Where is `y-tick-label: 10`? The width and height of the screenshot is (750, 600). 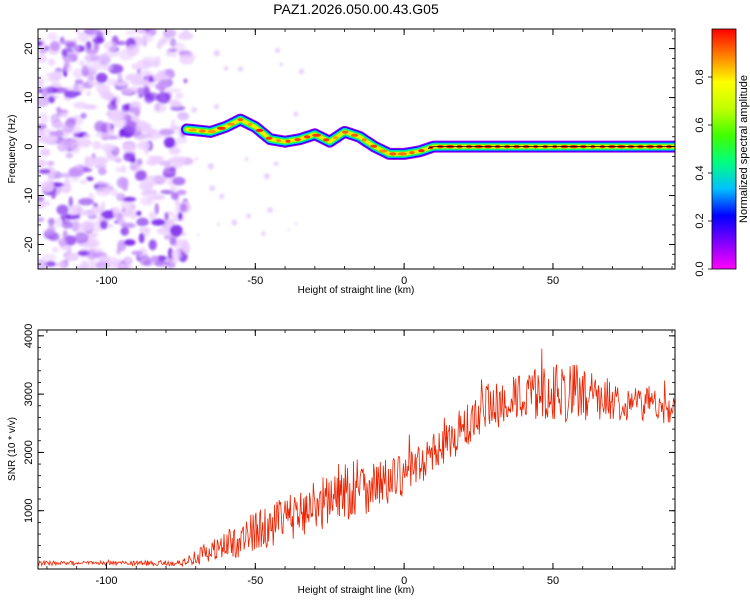
y-tick-label: 10 is located at coordinates (29, 97).